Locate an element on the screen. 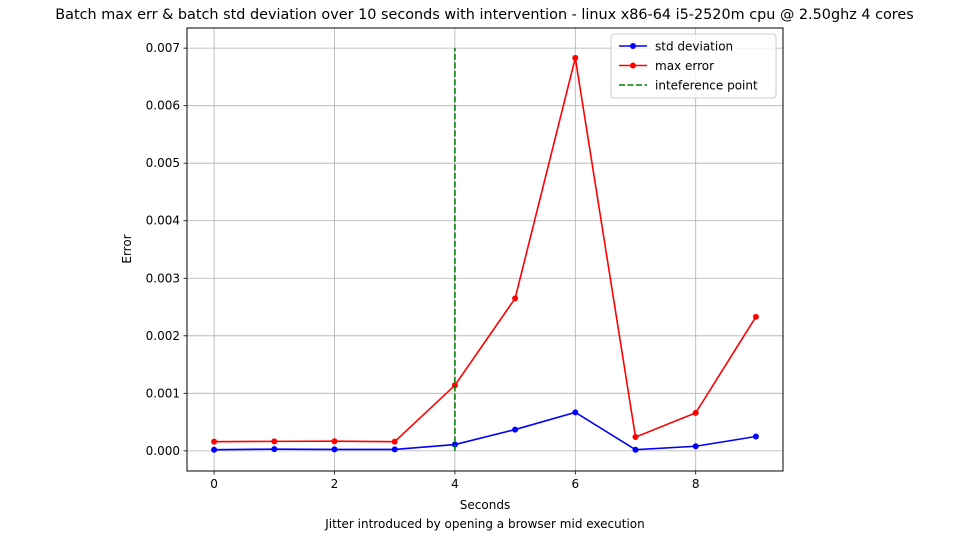  x-tick-label: 4 is located at coordinates (455, 484).